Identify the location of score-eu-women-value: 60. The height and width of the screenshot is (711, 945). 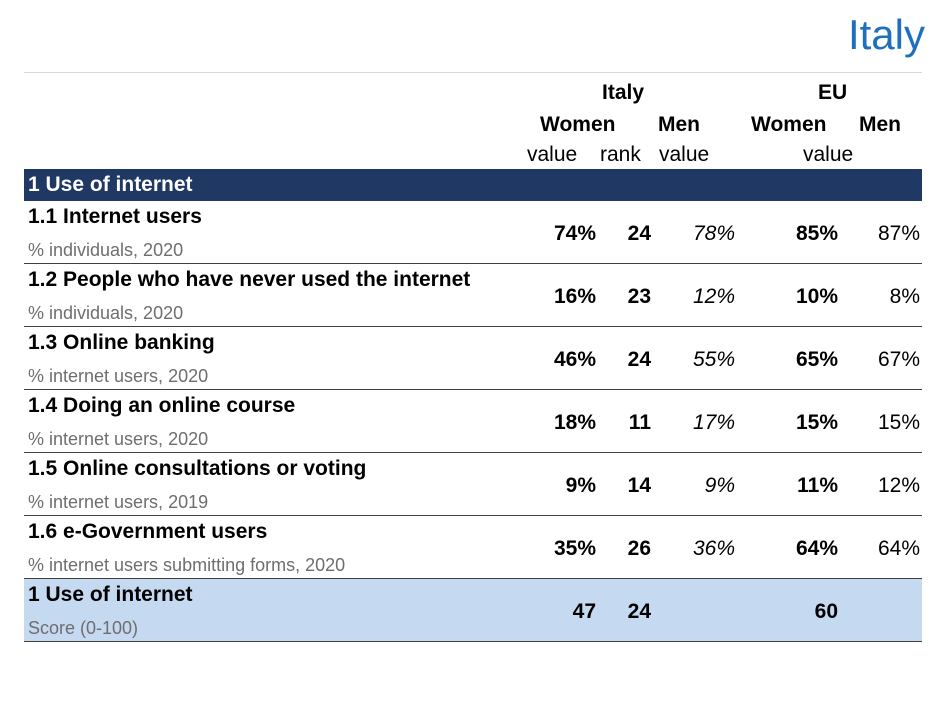
(826, 611).